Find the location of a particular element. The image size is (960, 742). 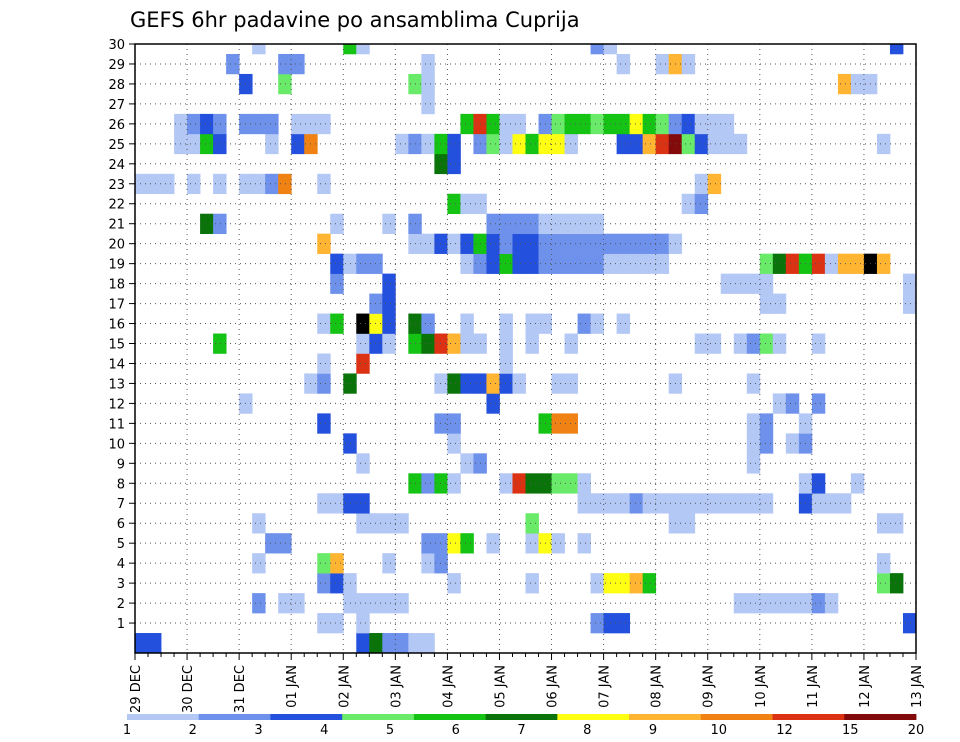

y-tick-label: 6 is located at coordinates (121, 524).